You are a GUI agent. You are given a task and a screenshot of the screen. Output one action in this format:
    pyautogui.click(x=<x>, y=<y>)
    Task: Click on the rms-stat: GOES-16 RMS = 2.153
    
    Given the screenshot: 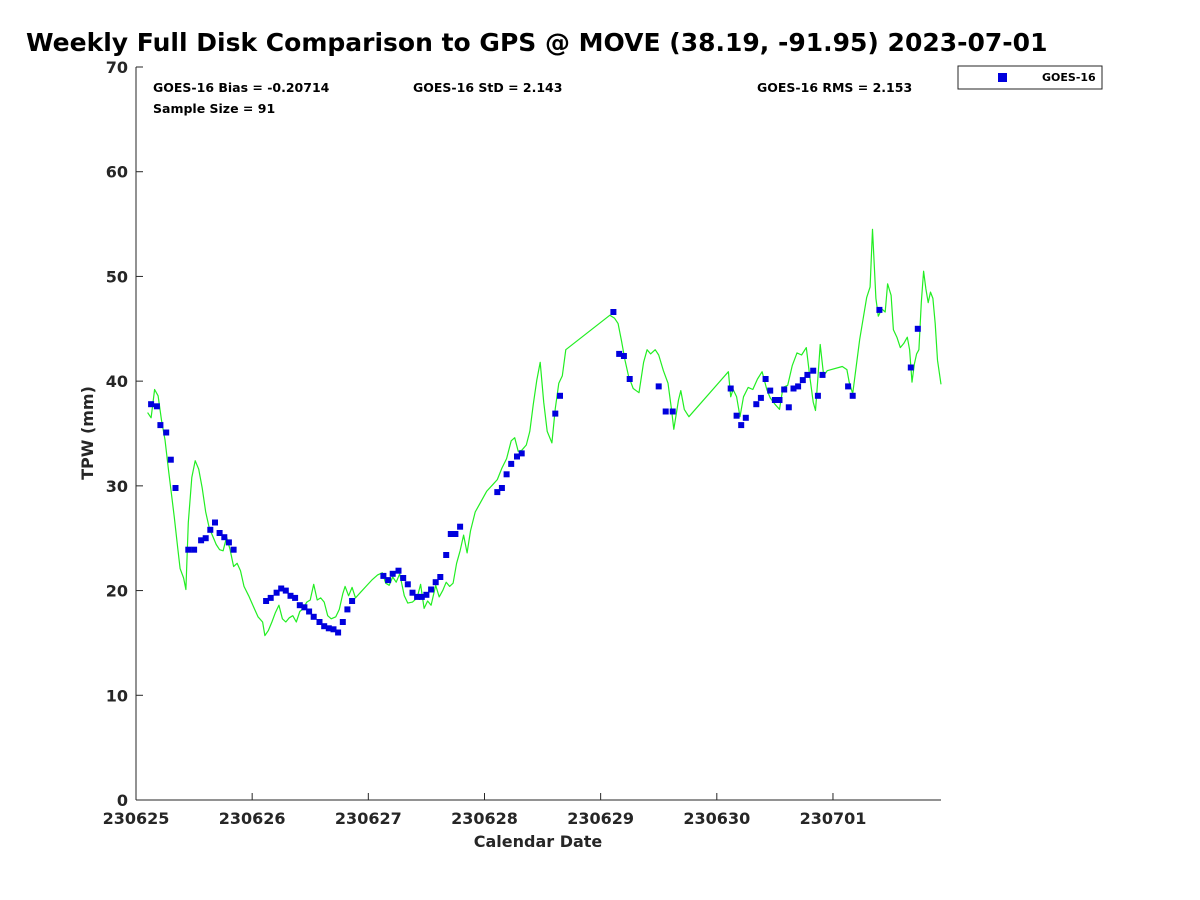 What is the action you would take?
    pyautogui.click(x=834, y=87)
    